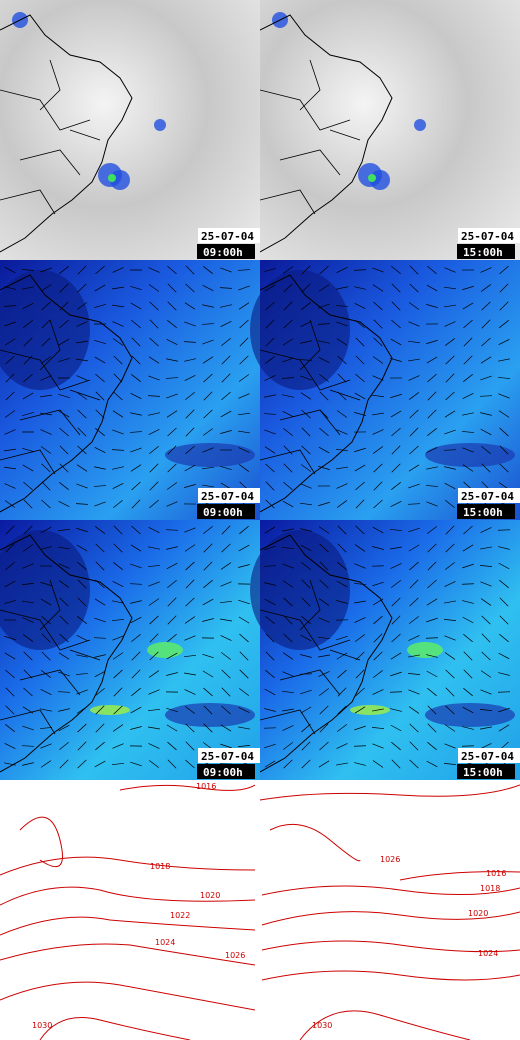 Image resolution: width=520 pixels, height=1040 pixels. Describe the element at coordinates (322, 1025) in the screenshot. I see `isobar-label: 1030` at that location.